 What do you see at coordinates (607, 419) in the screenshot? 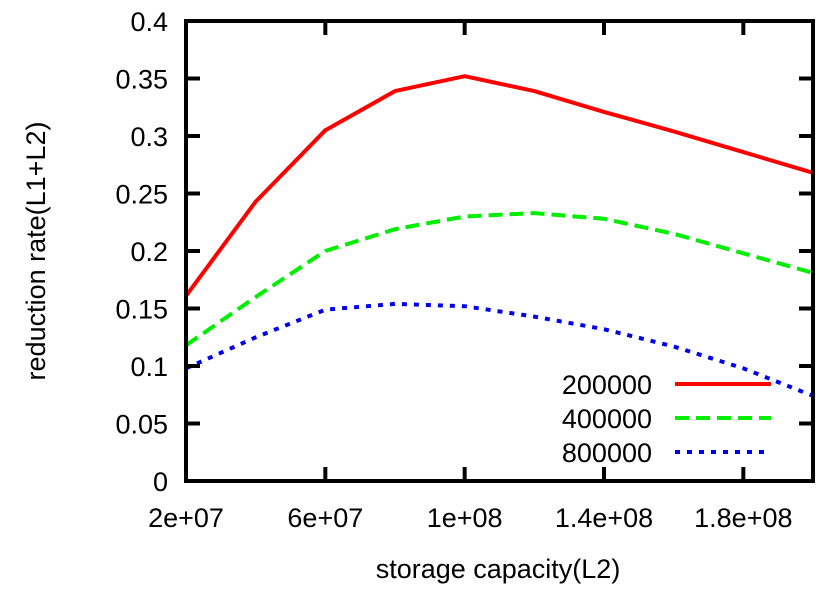
I see `legend-label-400000: 400000` at bounding box center [607, 419].